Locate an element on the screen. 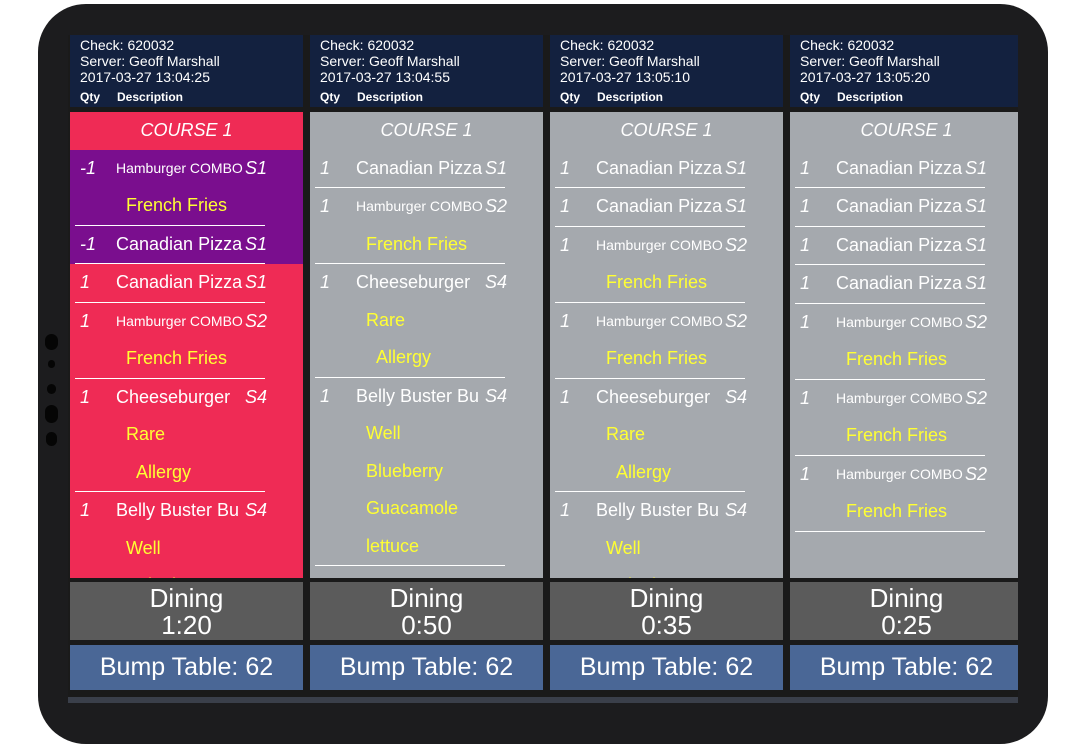 The width and height of the screenshot is (1090, 744). ticket-status: Dining 0:25 is located at coordinates (904, 611).